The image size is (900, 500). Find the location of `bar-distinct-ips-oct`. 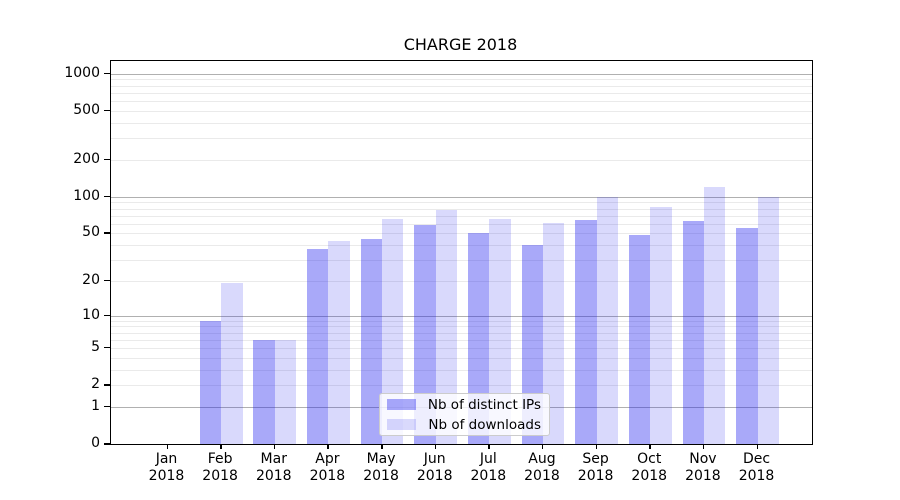

bar-distinct-ips-oct is located at coordinates (639, 339).